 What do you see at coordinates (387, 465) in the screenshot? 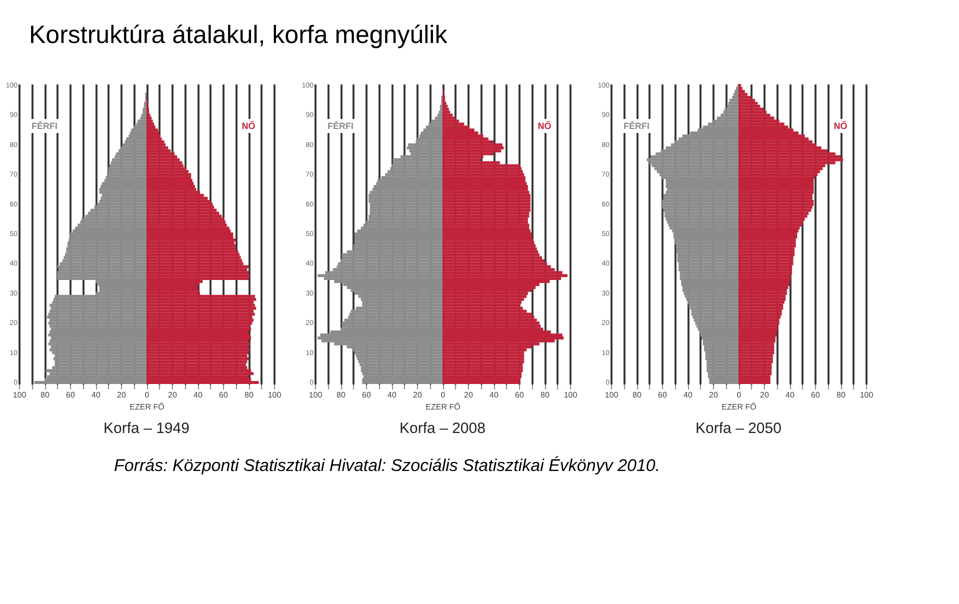
I see `text: Forrás: Központi Statisztikai Hivatal: Szociális Statisztikai Évkönyv 2010.` at bounding box center [387, 465].